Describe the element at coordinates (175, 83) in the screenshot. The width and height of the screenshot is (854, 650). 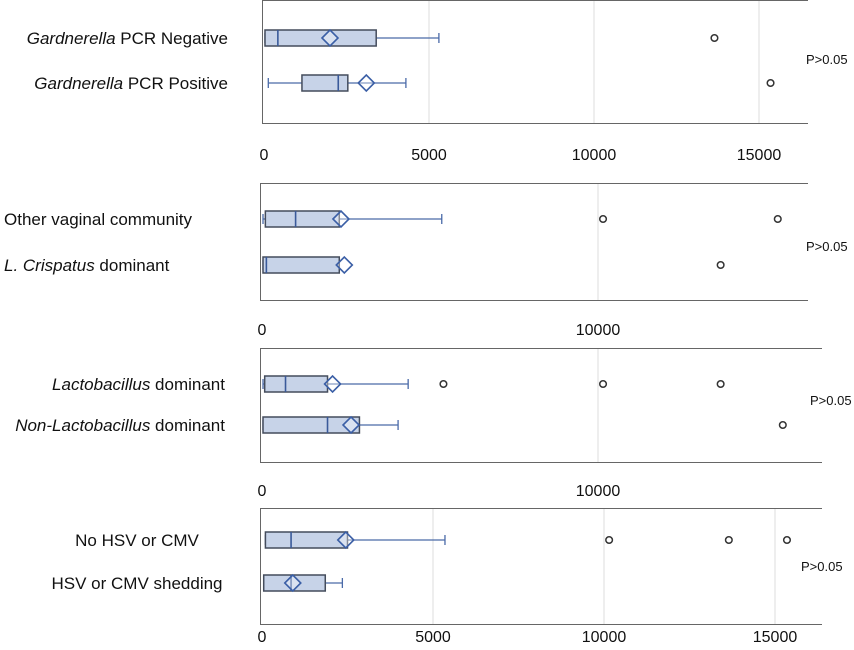
I see `group-label-text: PCR Positive` at that location.